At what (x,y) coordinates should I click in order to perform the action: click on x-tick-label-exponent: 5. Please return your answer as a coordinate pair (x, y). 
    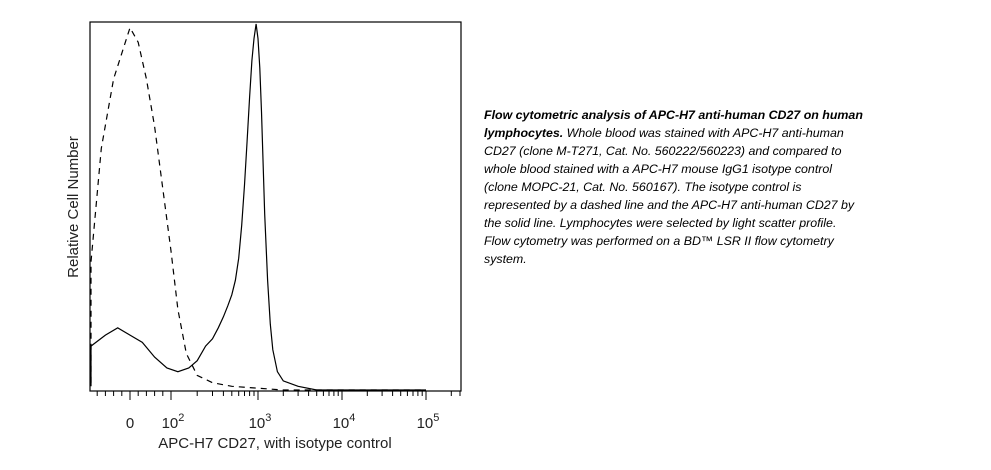
    Looking at the image, I should click on (436, 418).